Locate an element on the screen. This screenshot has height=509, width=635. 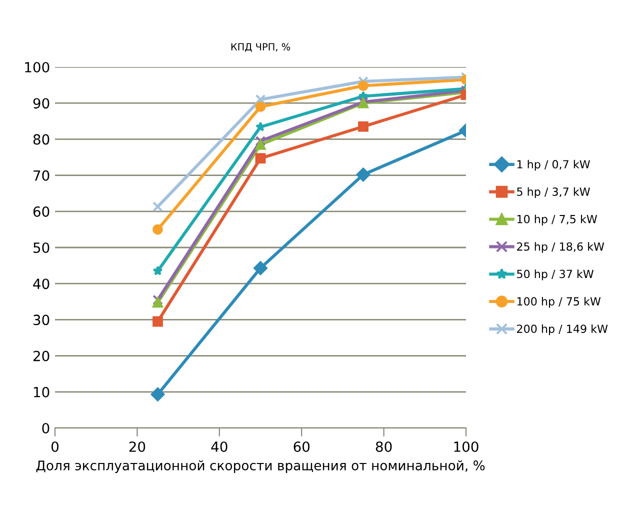
x-tick-label: 20 is located at coordinates (137, 446).